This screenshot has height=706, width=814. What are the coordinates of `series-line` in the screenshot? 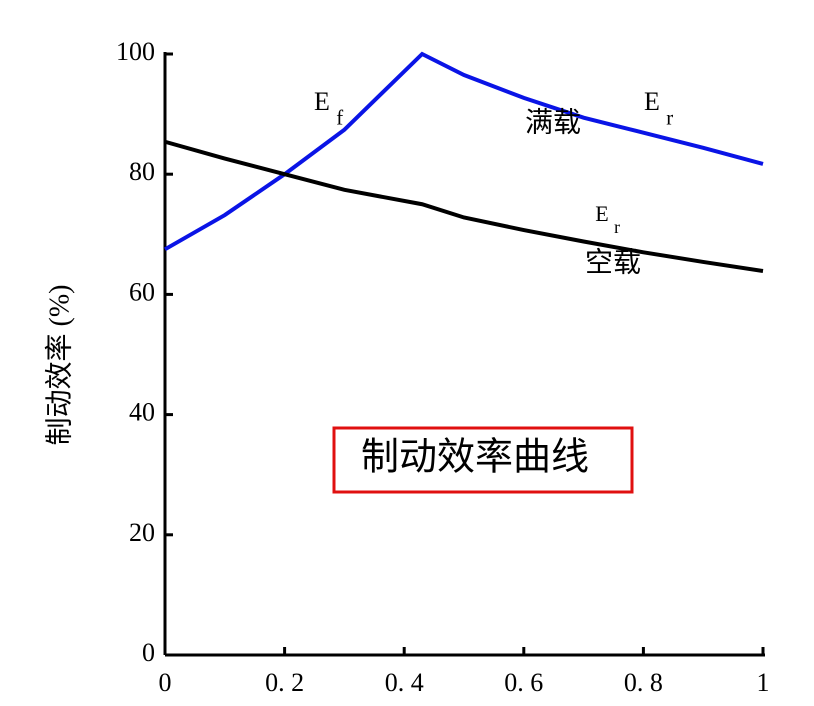 It's located at (464, 206).